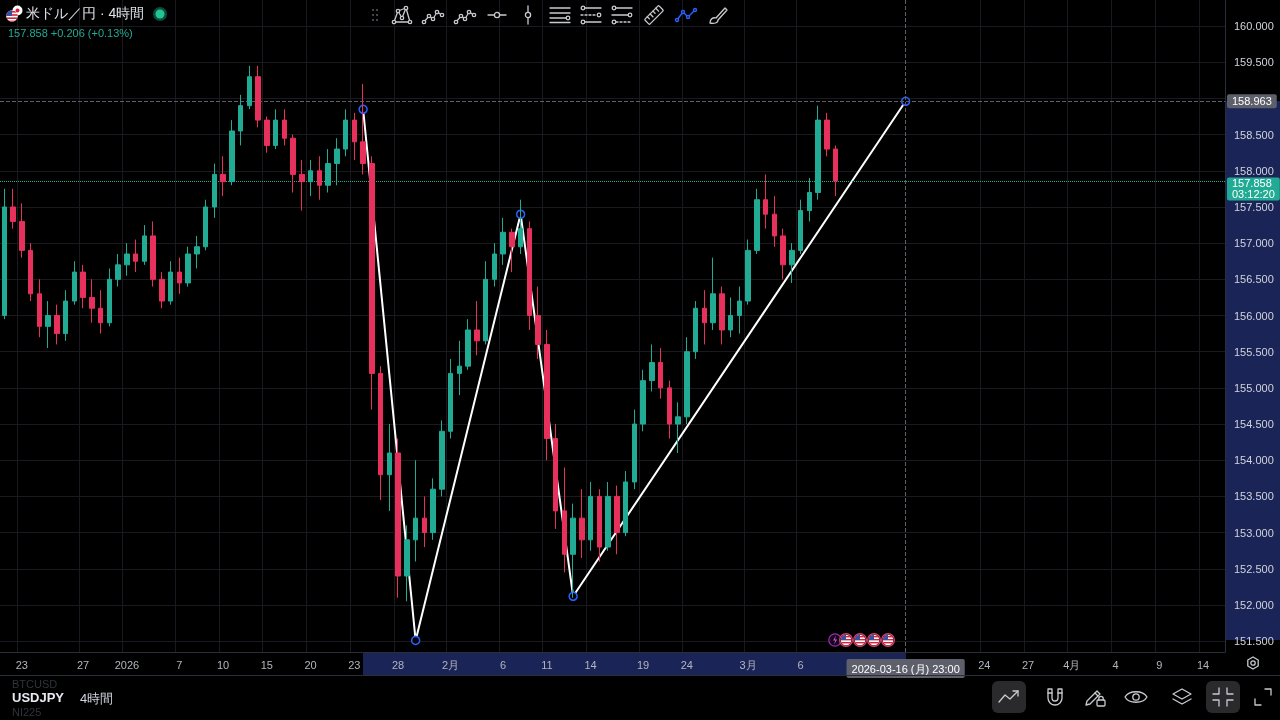  What do you see at coordinates (1072, 664) in the screenshot?
I see `x-tick-label: 4月` at bounding box center [1072, 664].